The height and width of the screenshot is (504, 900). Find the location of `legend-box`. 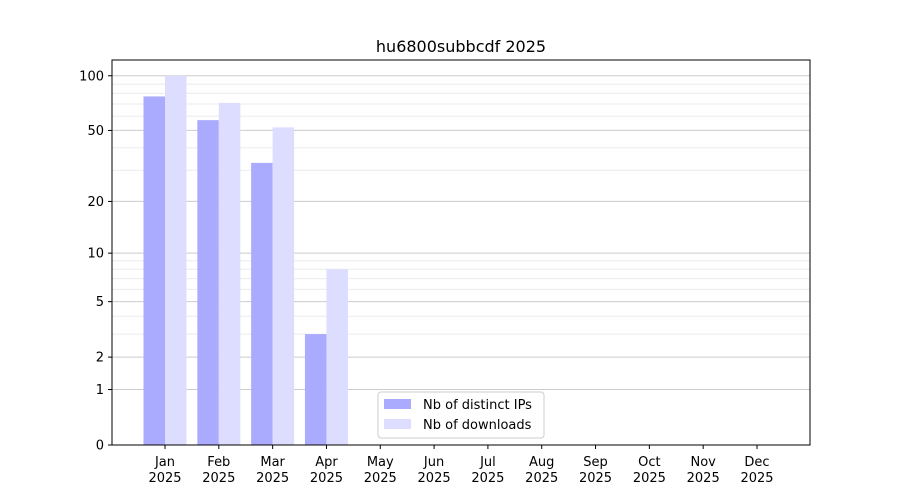

legend-box is located at coordinates (461, 415).